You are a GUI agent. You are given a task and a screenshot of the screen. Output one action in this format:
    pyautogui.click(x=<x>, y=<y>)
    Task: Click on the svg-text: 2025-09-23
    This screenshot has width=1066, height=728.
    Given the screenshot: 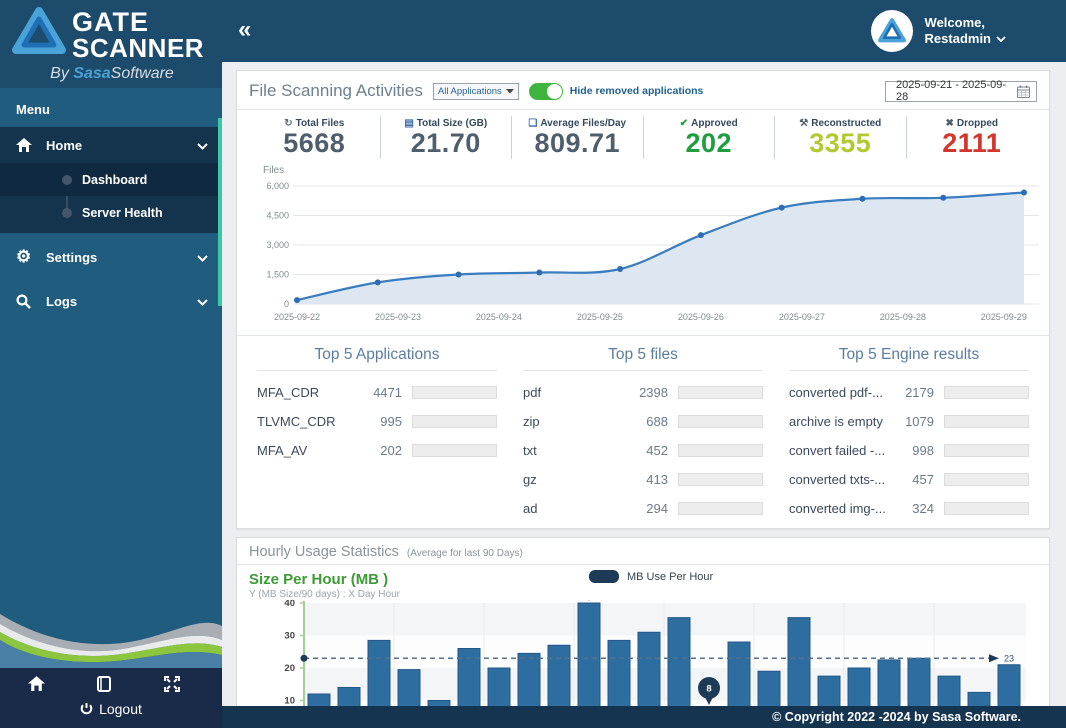 What is the action you would take?
    pyautogui.click(x=398, y=317)
    